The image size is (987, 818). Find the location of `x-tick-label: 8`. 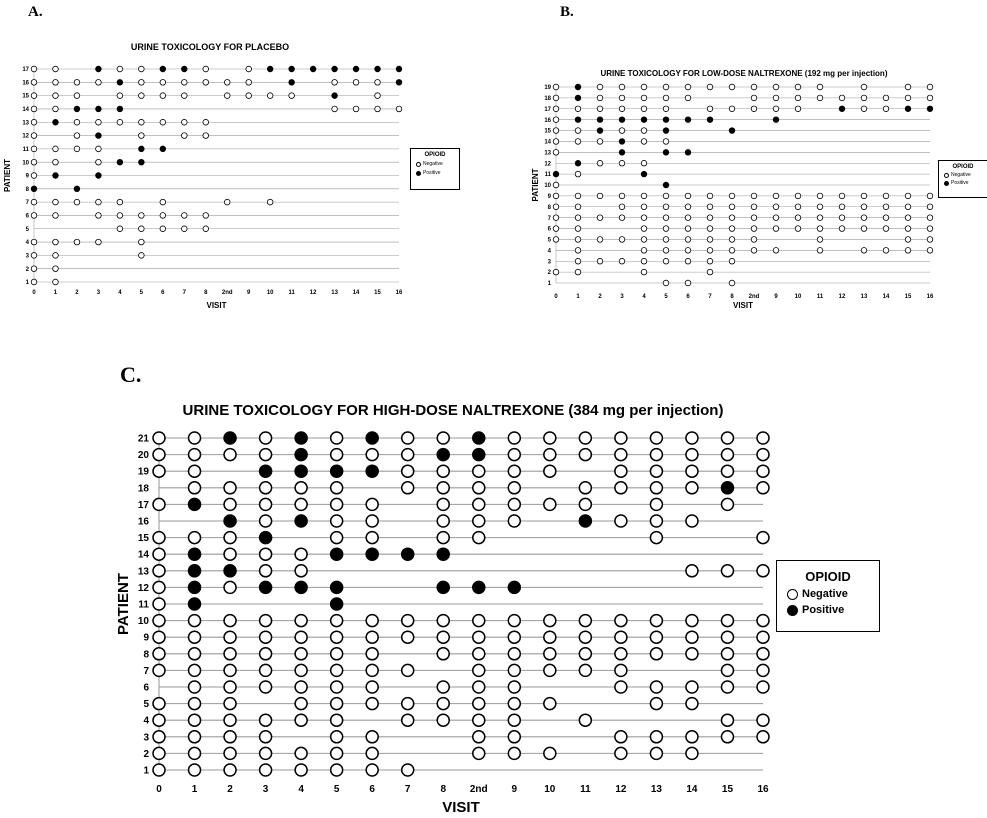

x-tick-label: 8 is located at coordinates (206, 293).